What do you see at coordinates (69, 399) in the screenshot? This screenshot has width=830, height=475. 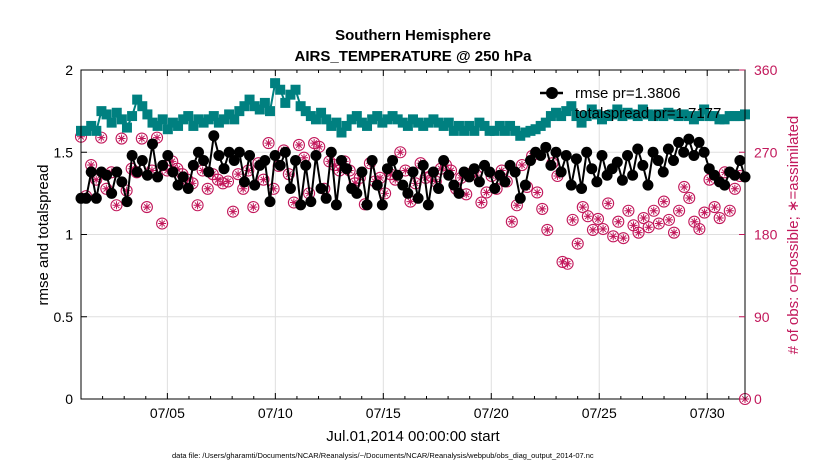 I see `y-tick-label: 0` at bounding box center [69, 399].